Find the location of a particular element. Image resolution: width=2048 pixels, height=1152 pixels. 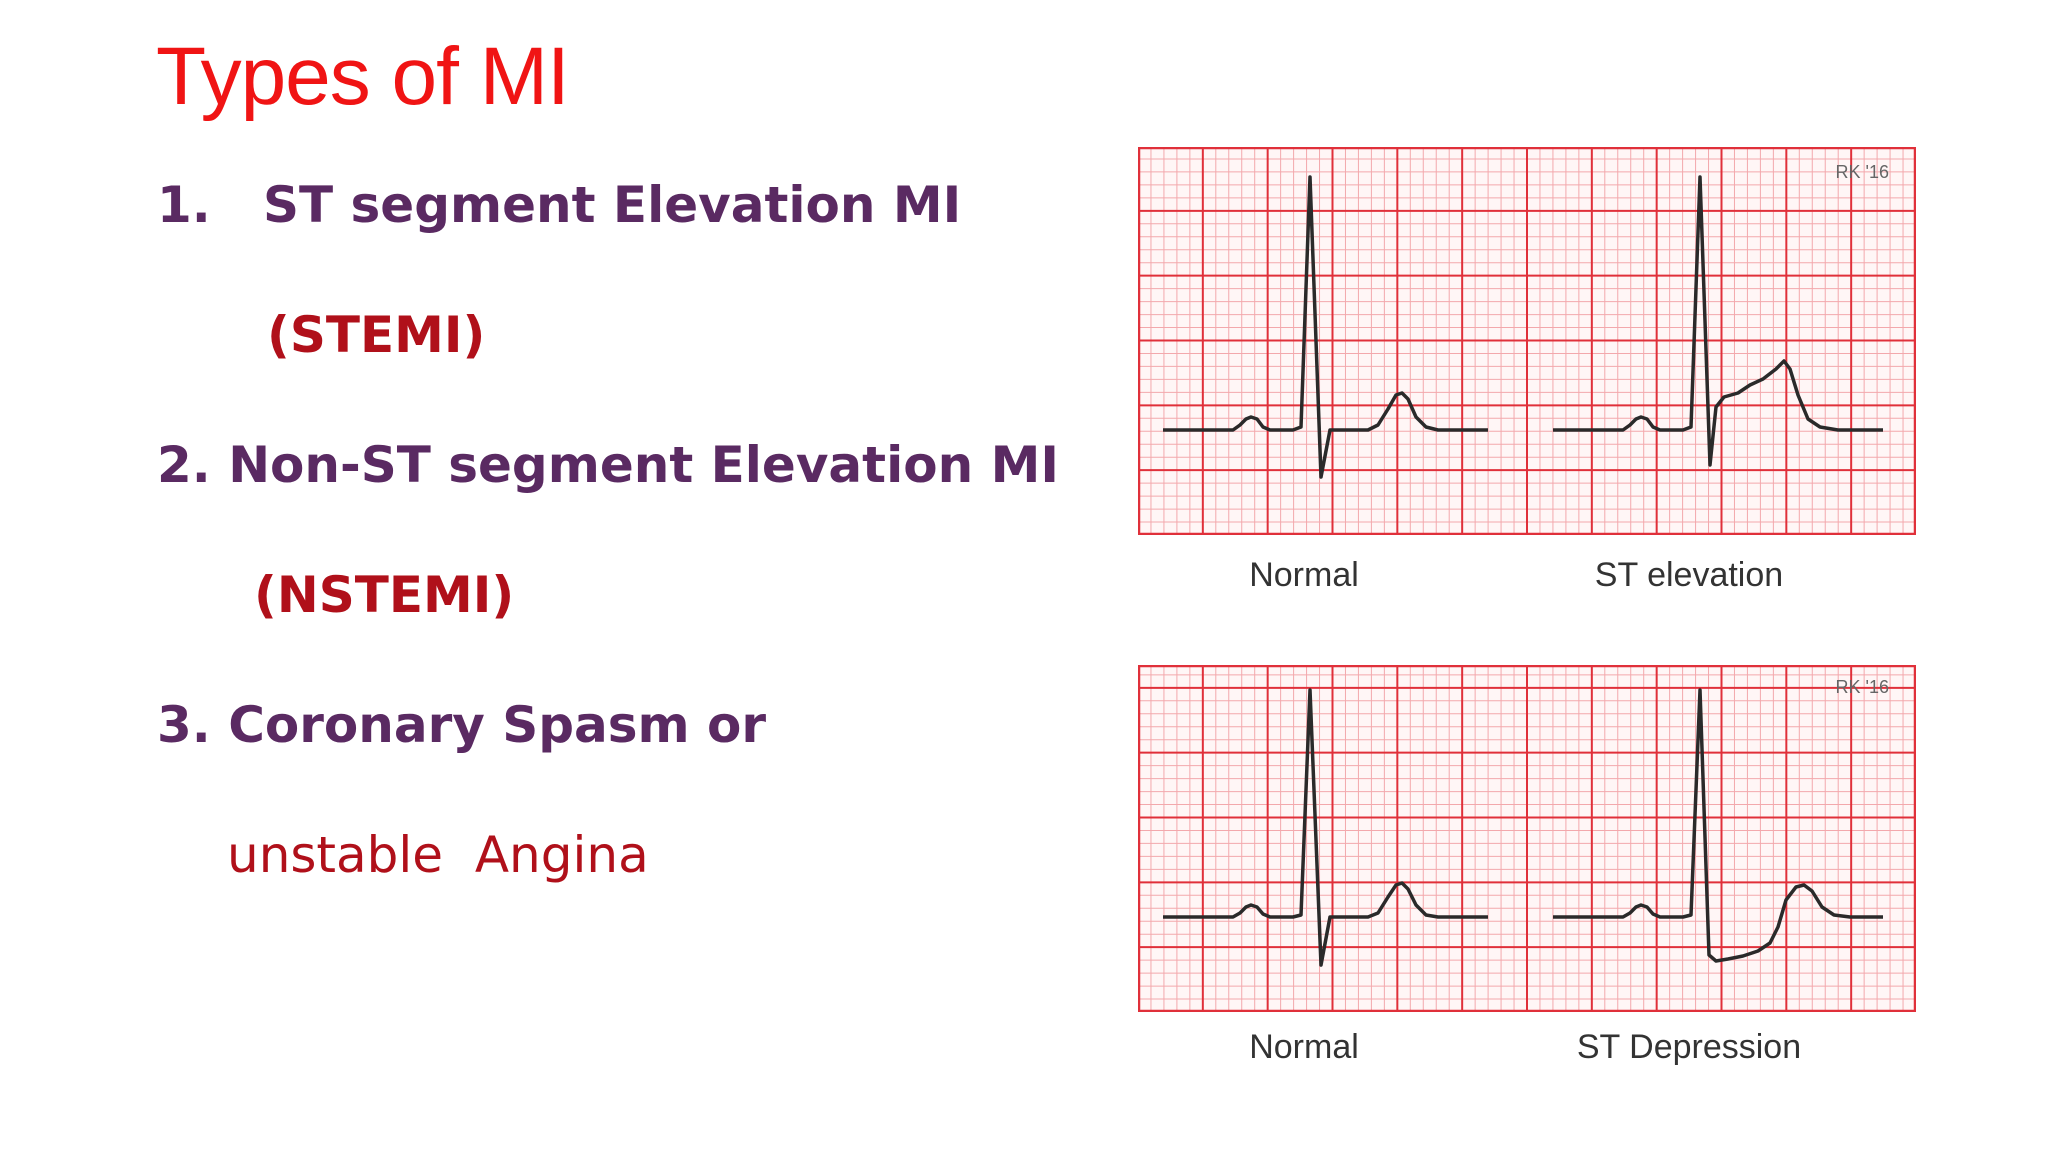

item-3-label: 3. Coronary Spasm or is located at coordinates (462, 725).